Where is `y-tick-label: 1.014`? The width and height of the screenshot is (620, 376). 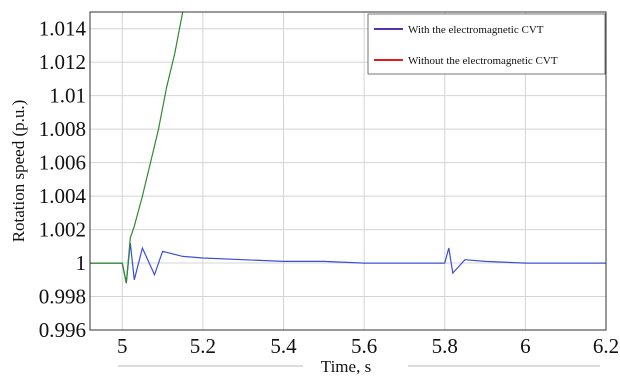
y-tick-label: 1.014 is located at coordinates (63, 29).